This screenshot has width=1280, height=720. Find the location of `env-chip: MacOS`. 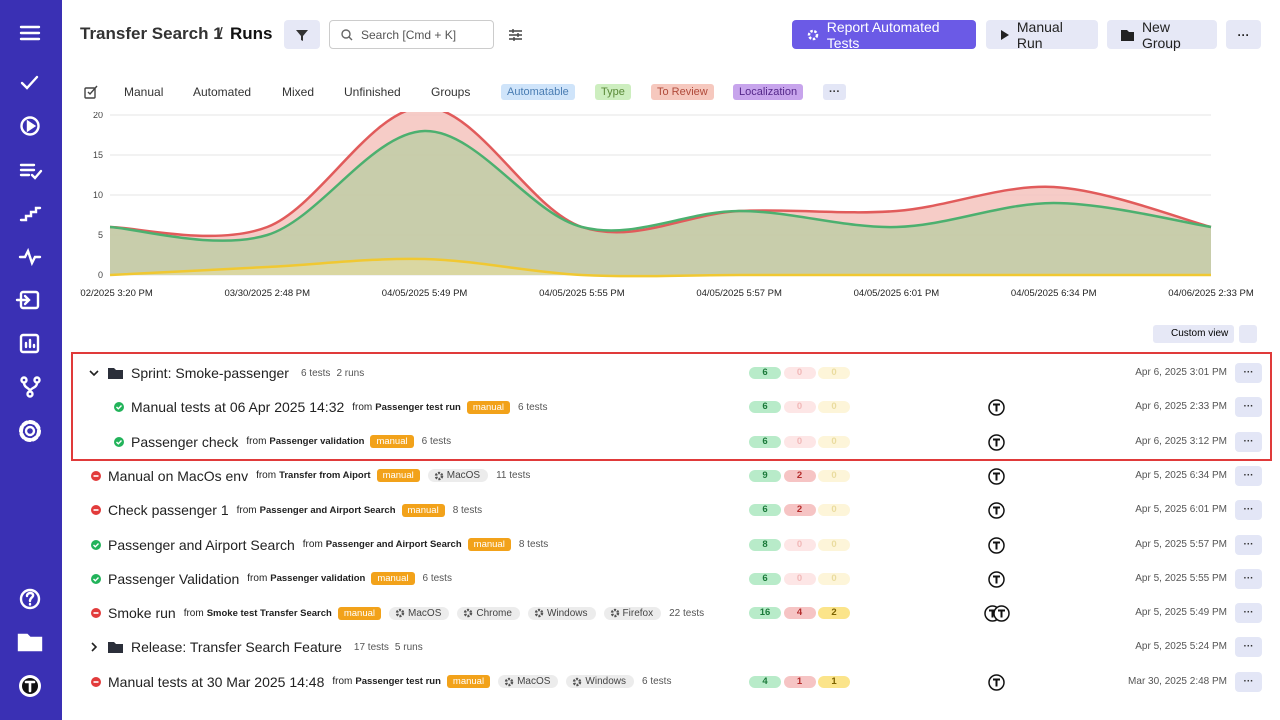

env-chip: MacOS is located at coordinates (419, 613).